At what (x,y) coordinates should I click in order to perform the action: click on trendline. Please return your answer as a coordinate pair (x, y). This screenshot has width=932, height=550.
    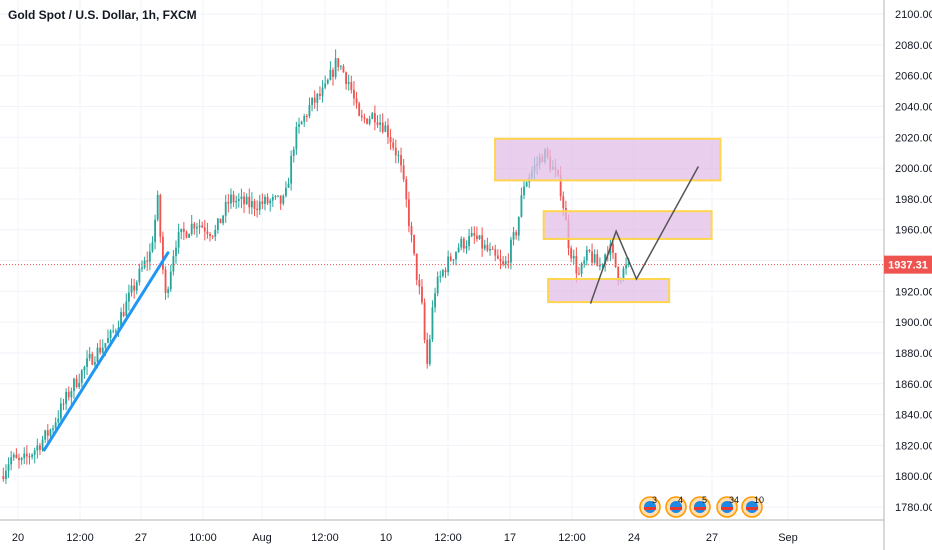
    Looking at the image, I should click on (106, 351).